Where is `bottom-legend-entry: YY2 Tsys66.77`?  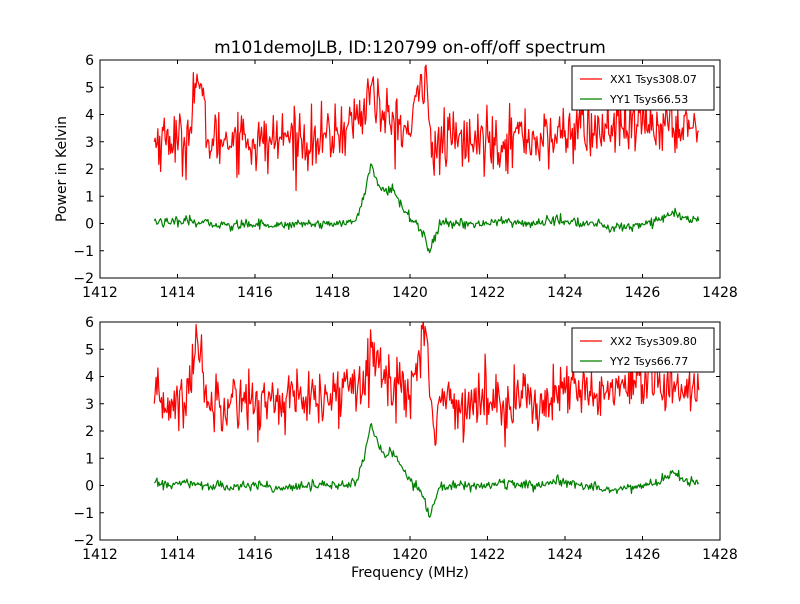 bottom-legend-entry: YY2 Tsys66.77 is located at coordinates (648, 361).